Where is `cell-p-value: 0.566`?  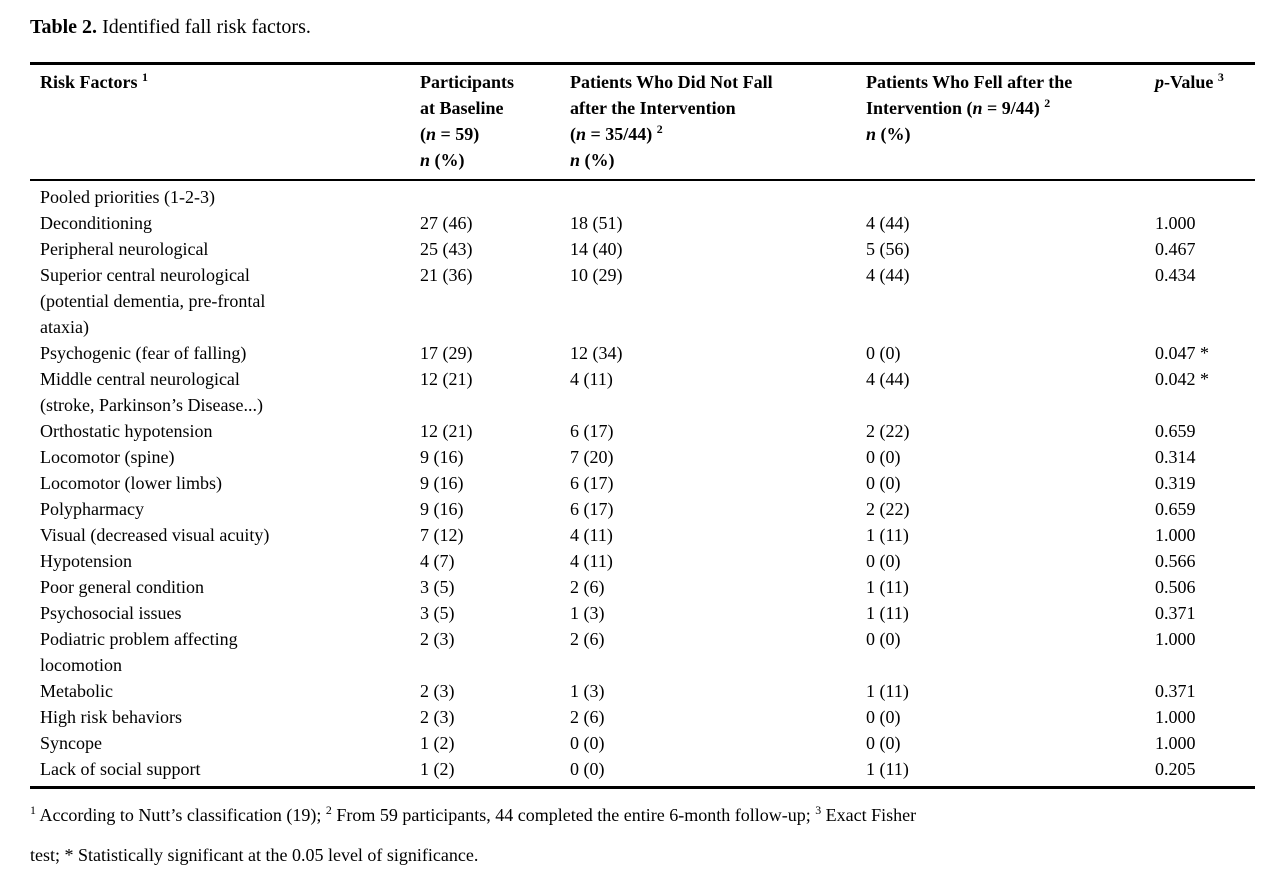 cell-p-value: 0.566 is located at coordinates (1175, 561).